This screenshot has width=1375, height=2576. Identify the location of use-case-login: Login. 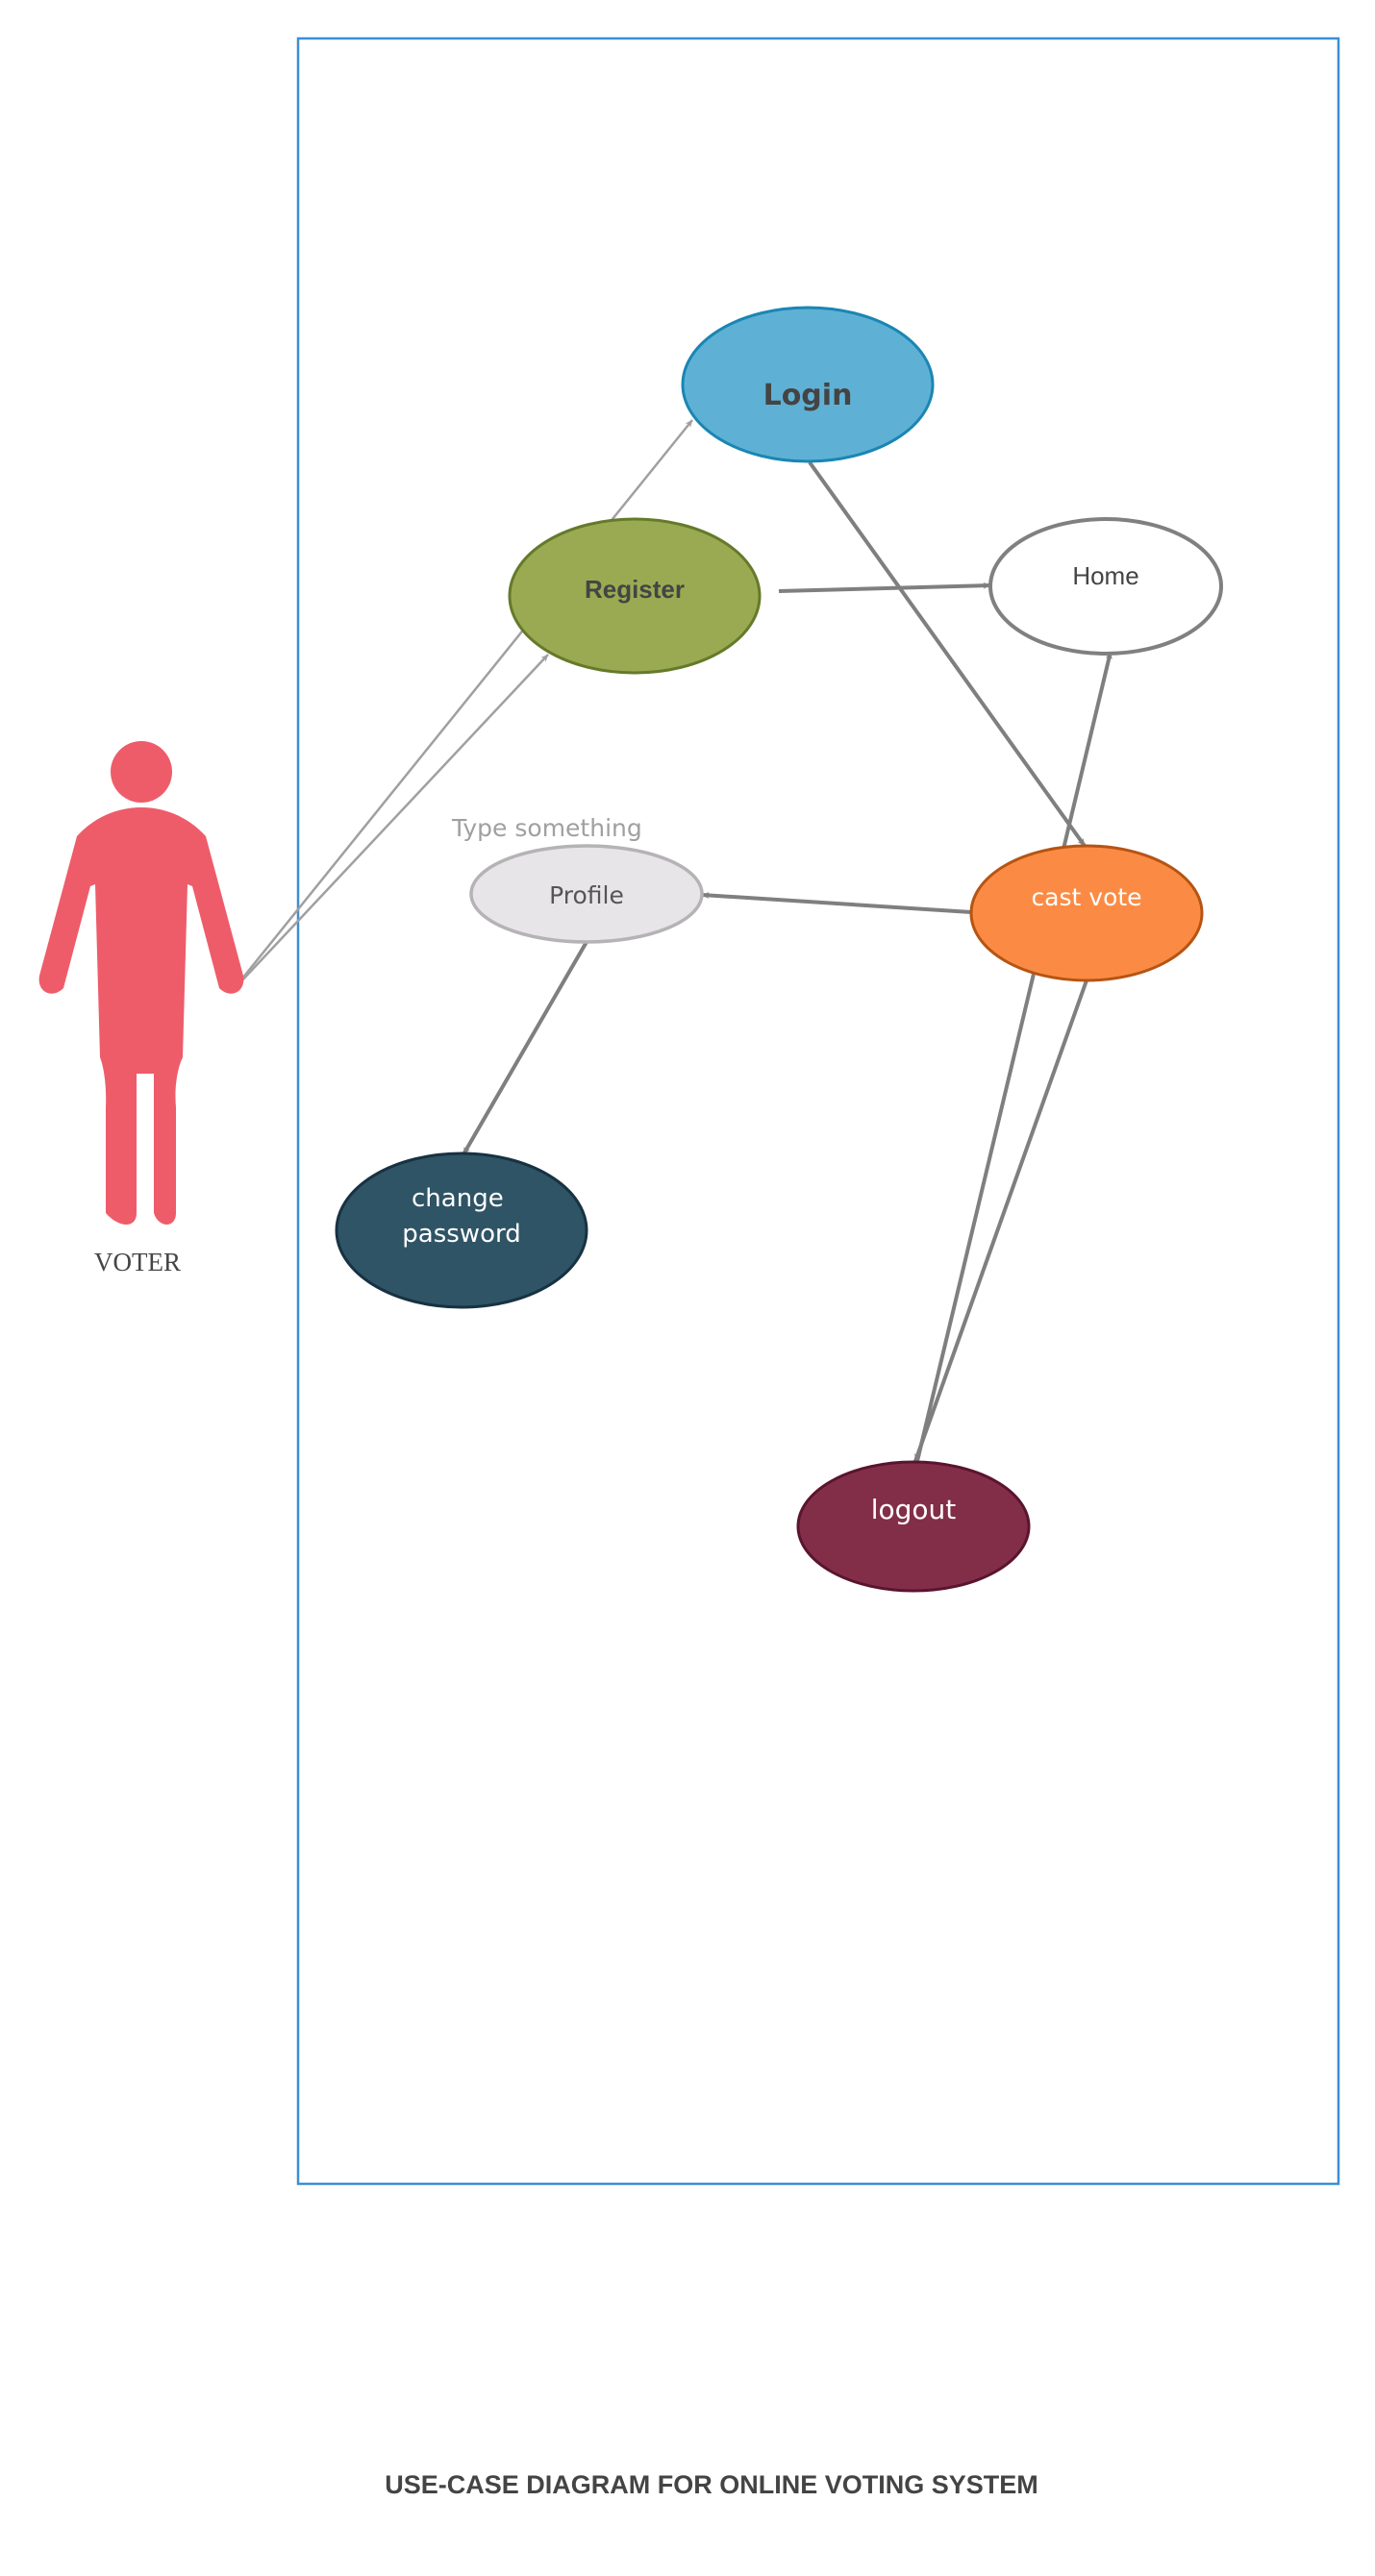
(808, 385).